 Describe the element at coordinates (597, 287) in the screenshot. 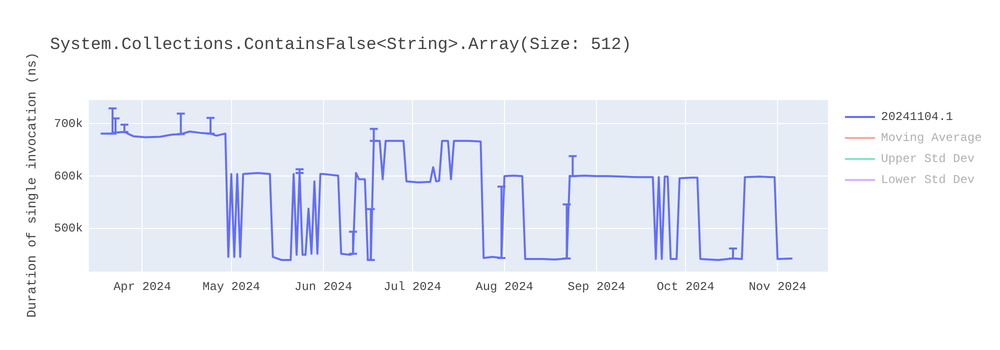

I see `x-tick-label: Sep 2024` at that location.